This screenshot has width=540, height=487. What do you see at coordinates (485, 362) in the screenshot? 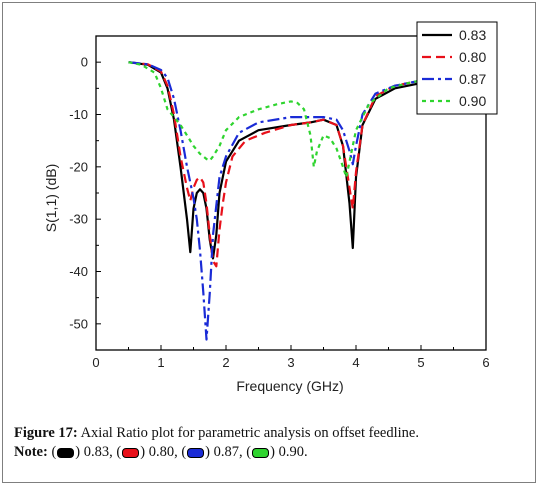
I see `x-tick-label: 6` at bounding box center [485, 362].